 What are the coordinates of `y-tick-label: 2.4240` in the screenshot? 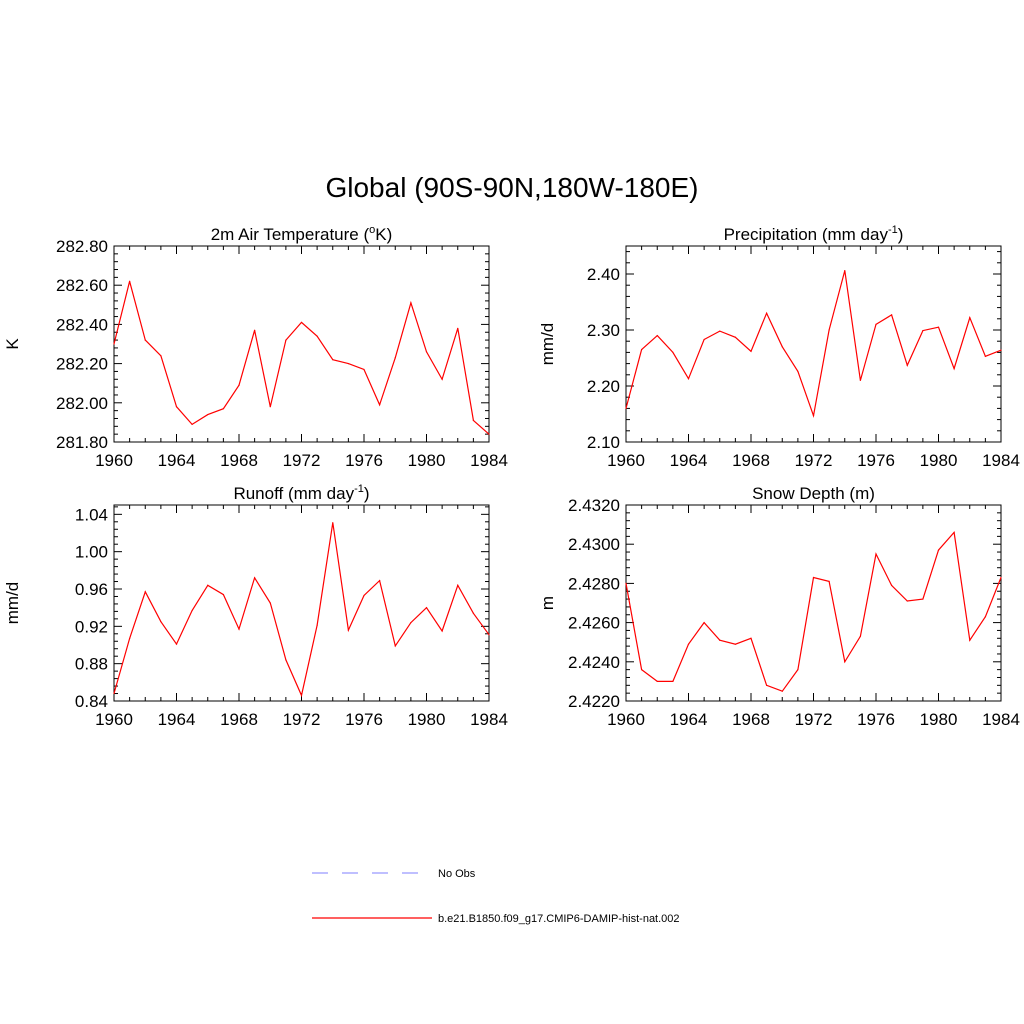 It's located at (594, 662).